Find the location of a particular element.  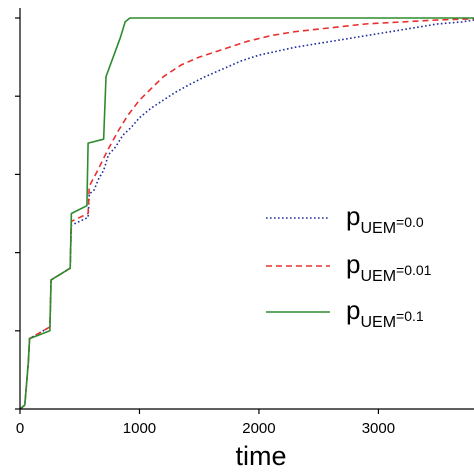

legend-label-1: pUEM=0.01 is located at coordinates (389, 267).